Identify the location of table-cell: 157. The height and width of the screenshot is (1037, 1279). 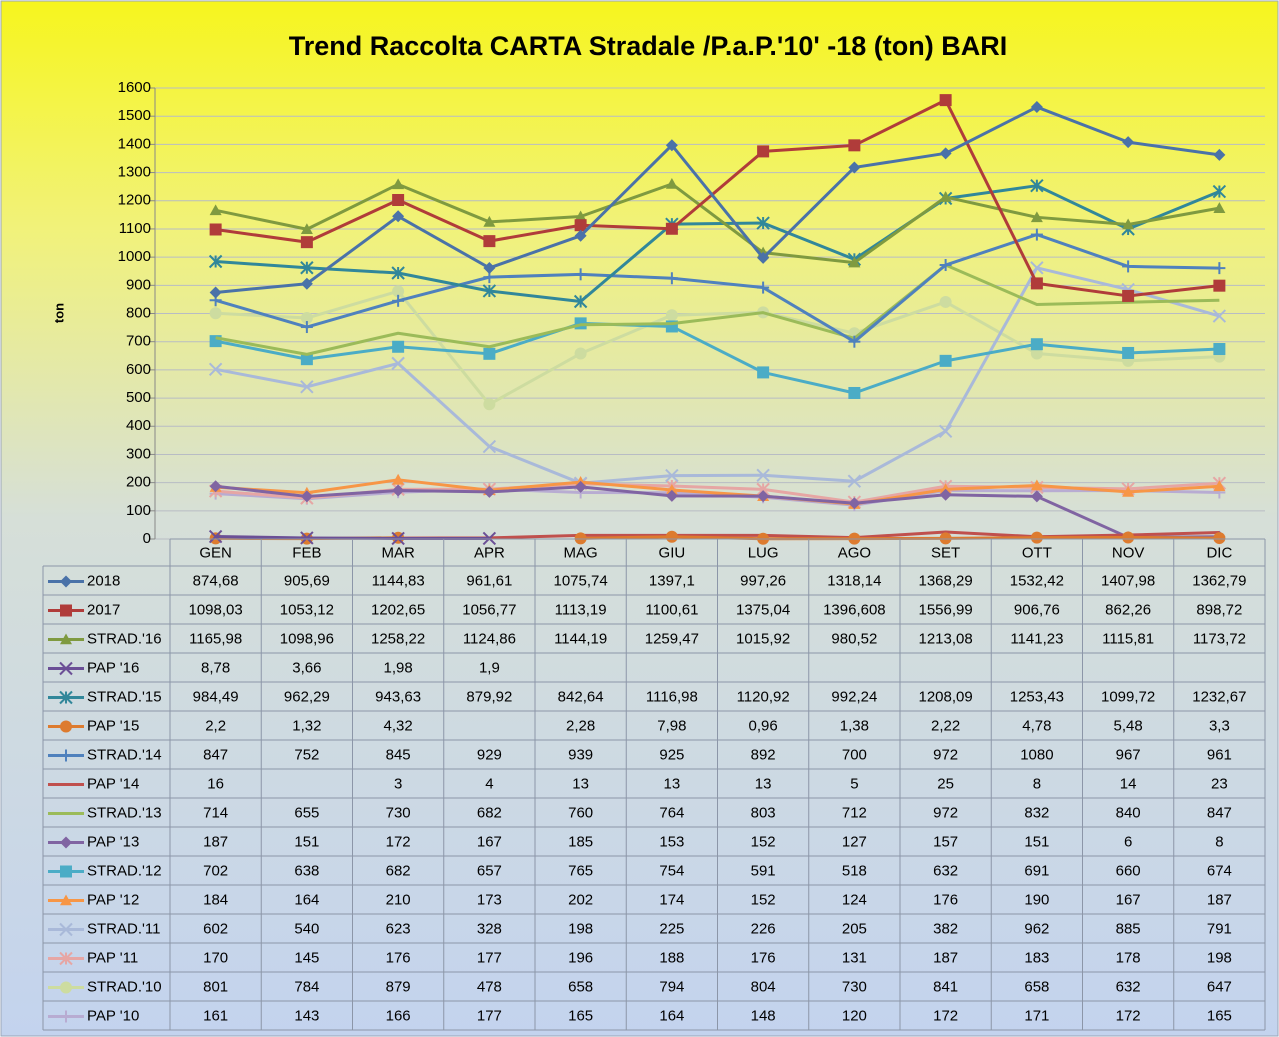
(945, 841).